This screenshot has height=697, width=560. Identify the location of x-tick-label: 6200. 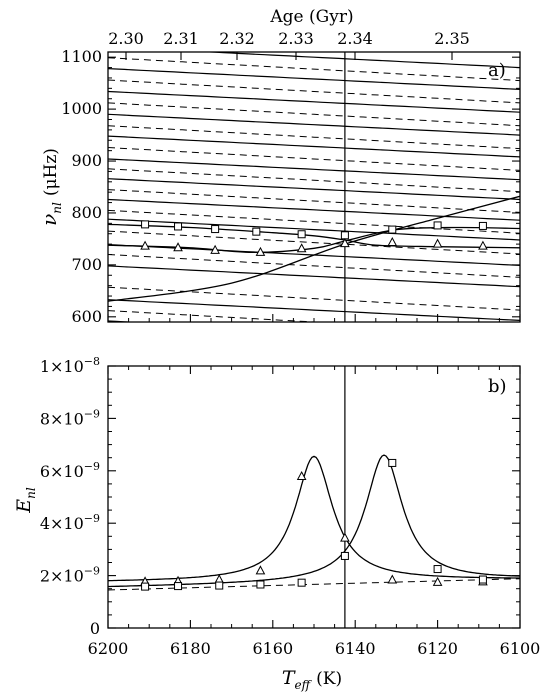
(108, 648).